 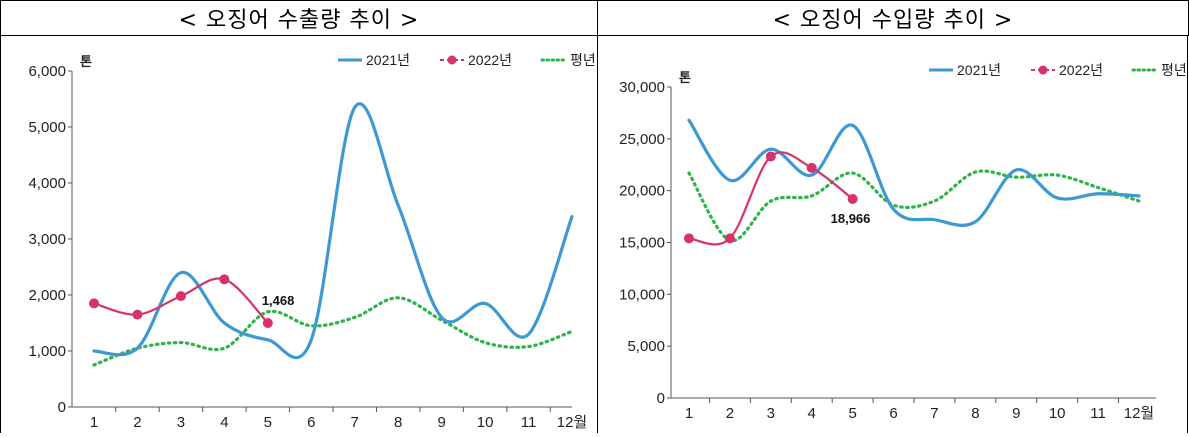 I want to click on series-line-2021년, so click(x=914, y=172).